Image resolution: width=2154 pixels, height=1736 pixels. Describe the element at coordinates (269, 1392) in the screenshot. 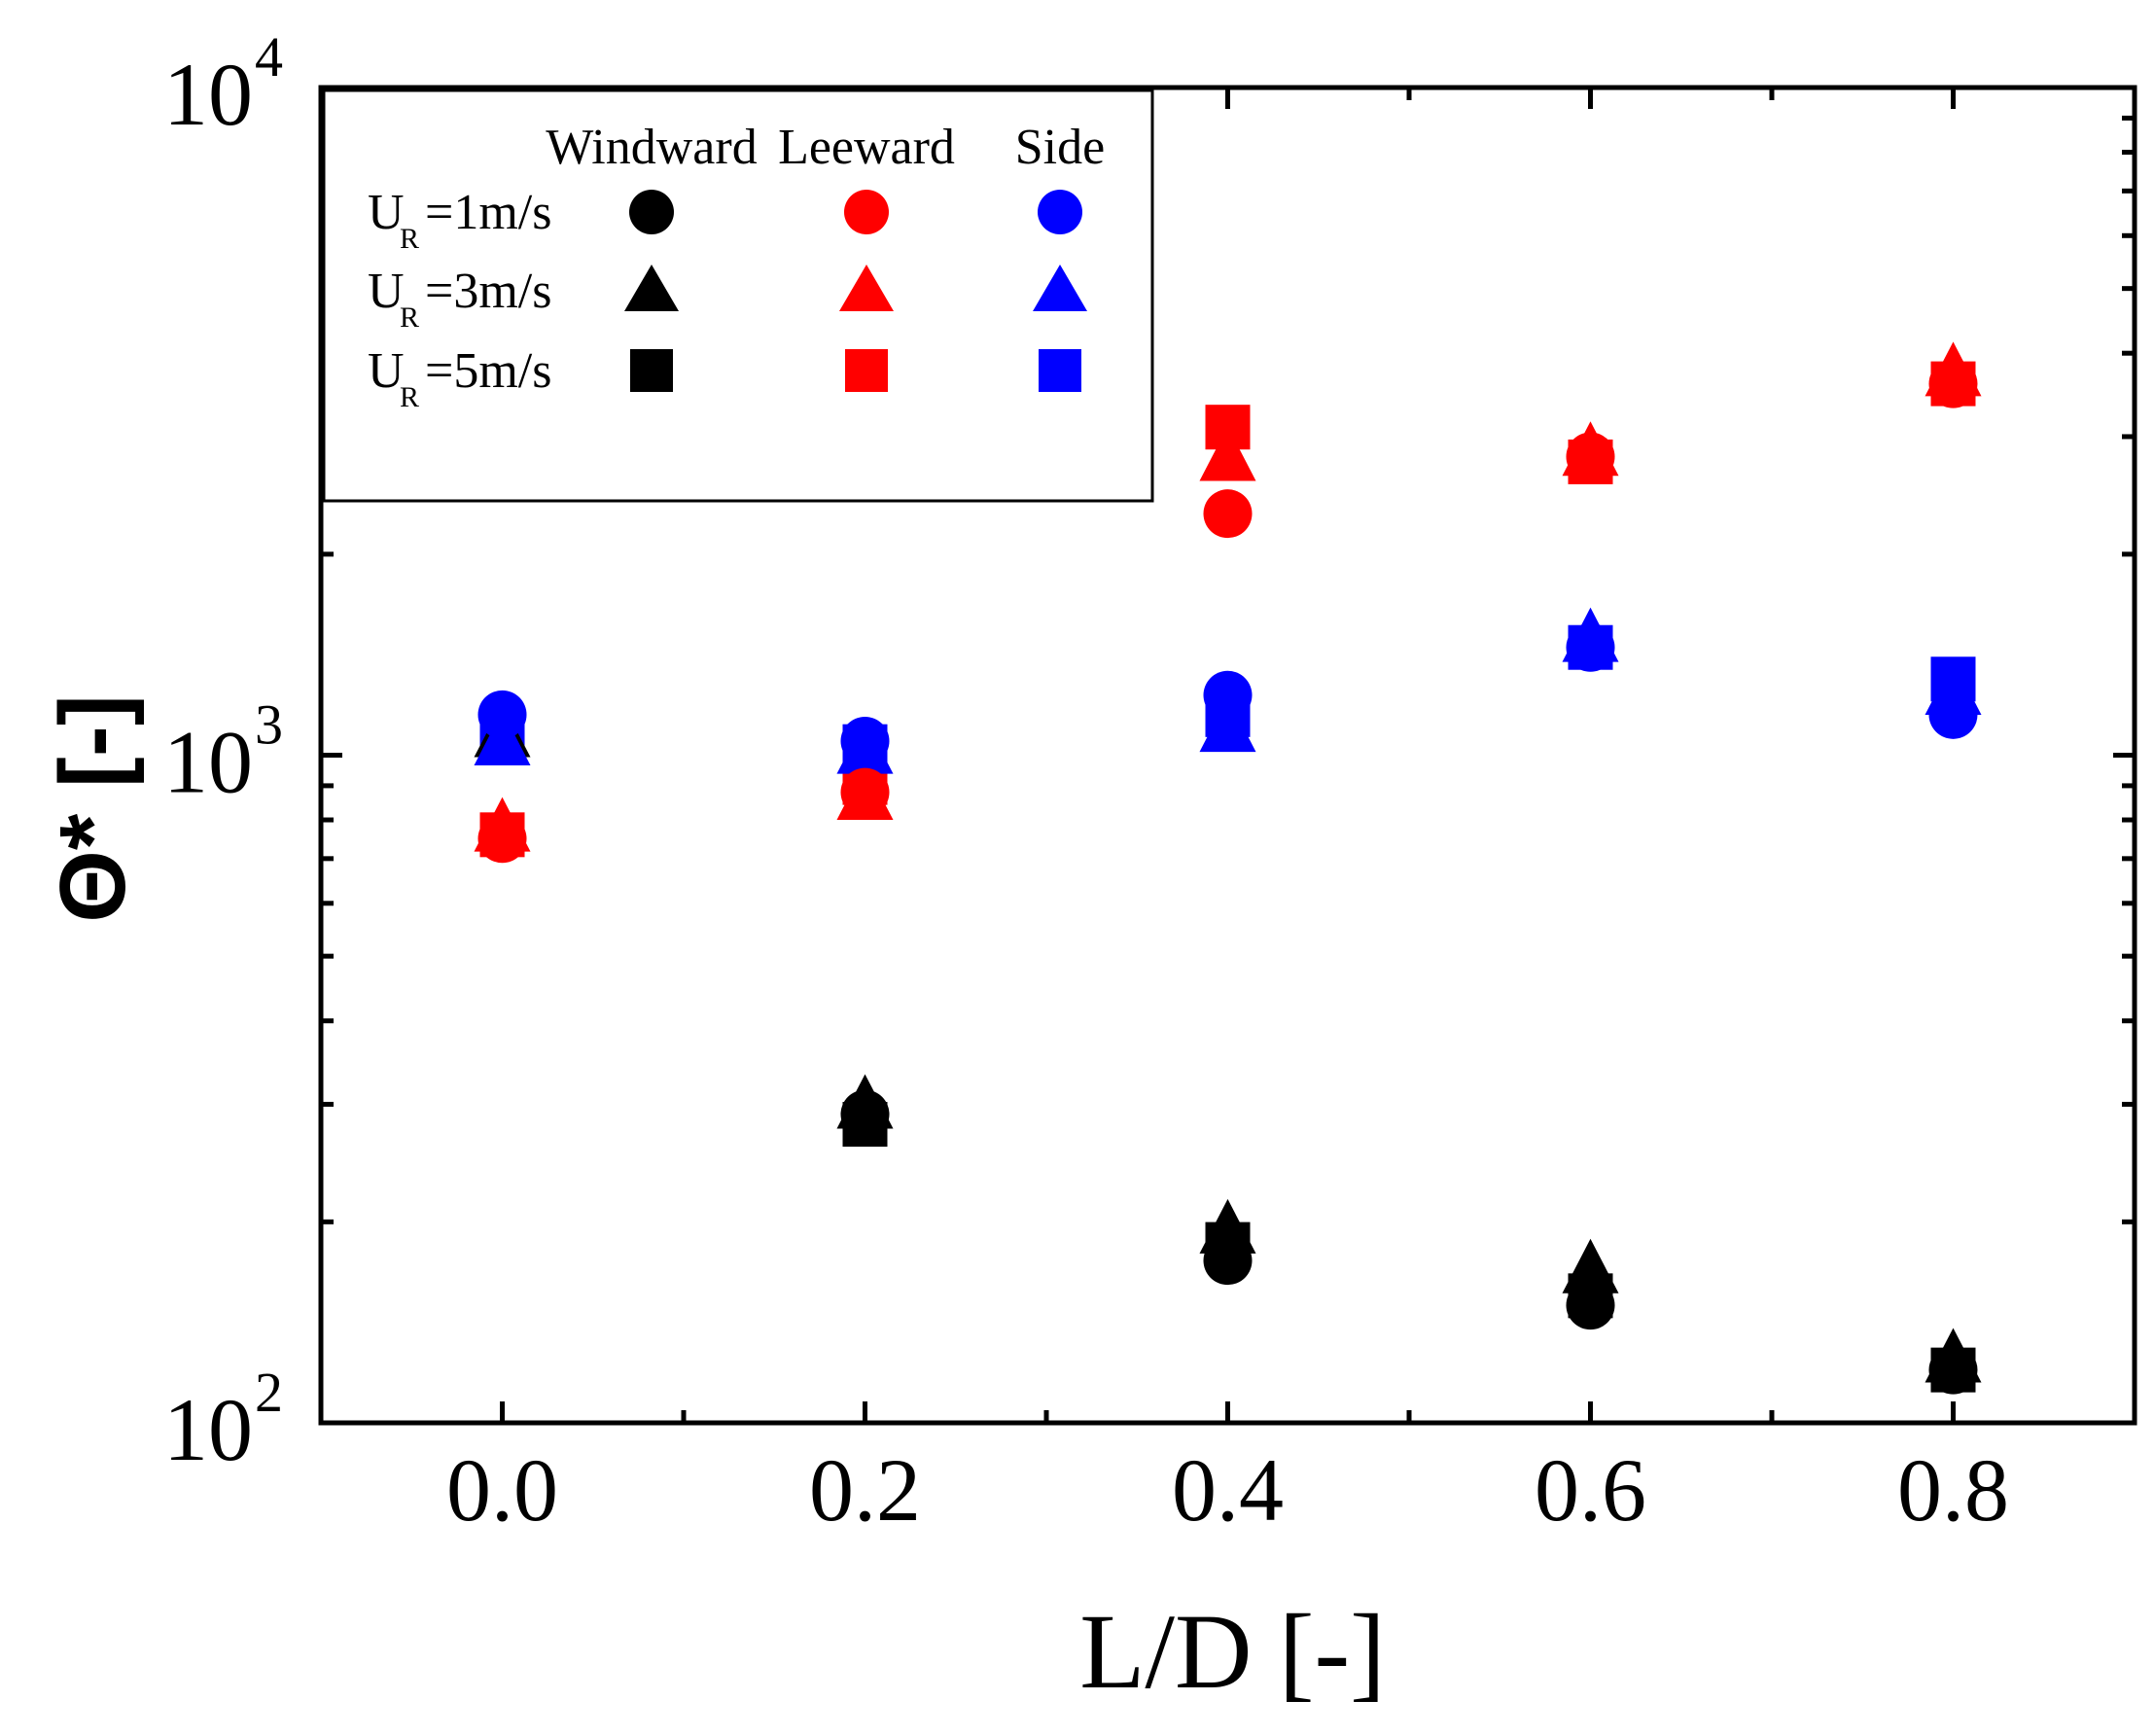

I see `y-tick-label-exponent: 2` at that location.